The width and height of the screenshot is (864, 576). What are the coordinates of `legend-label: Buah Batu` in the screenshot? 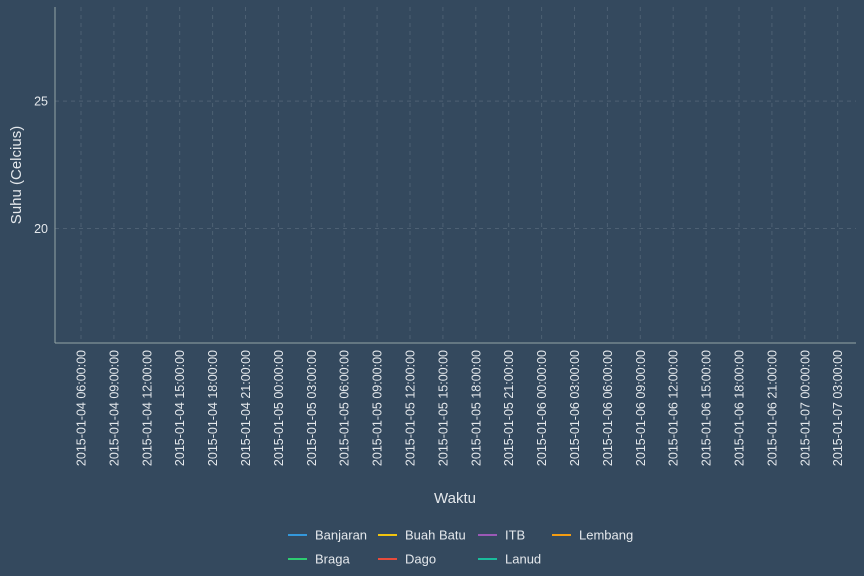 It's located at (435, 535).